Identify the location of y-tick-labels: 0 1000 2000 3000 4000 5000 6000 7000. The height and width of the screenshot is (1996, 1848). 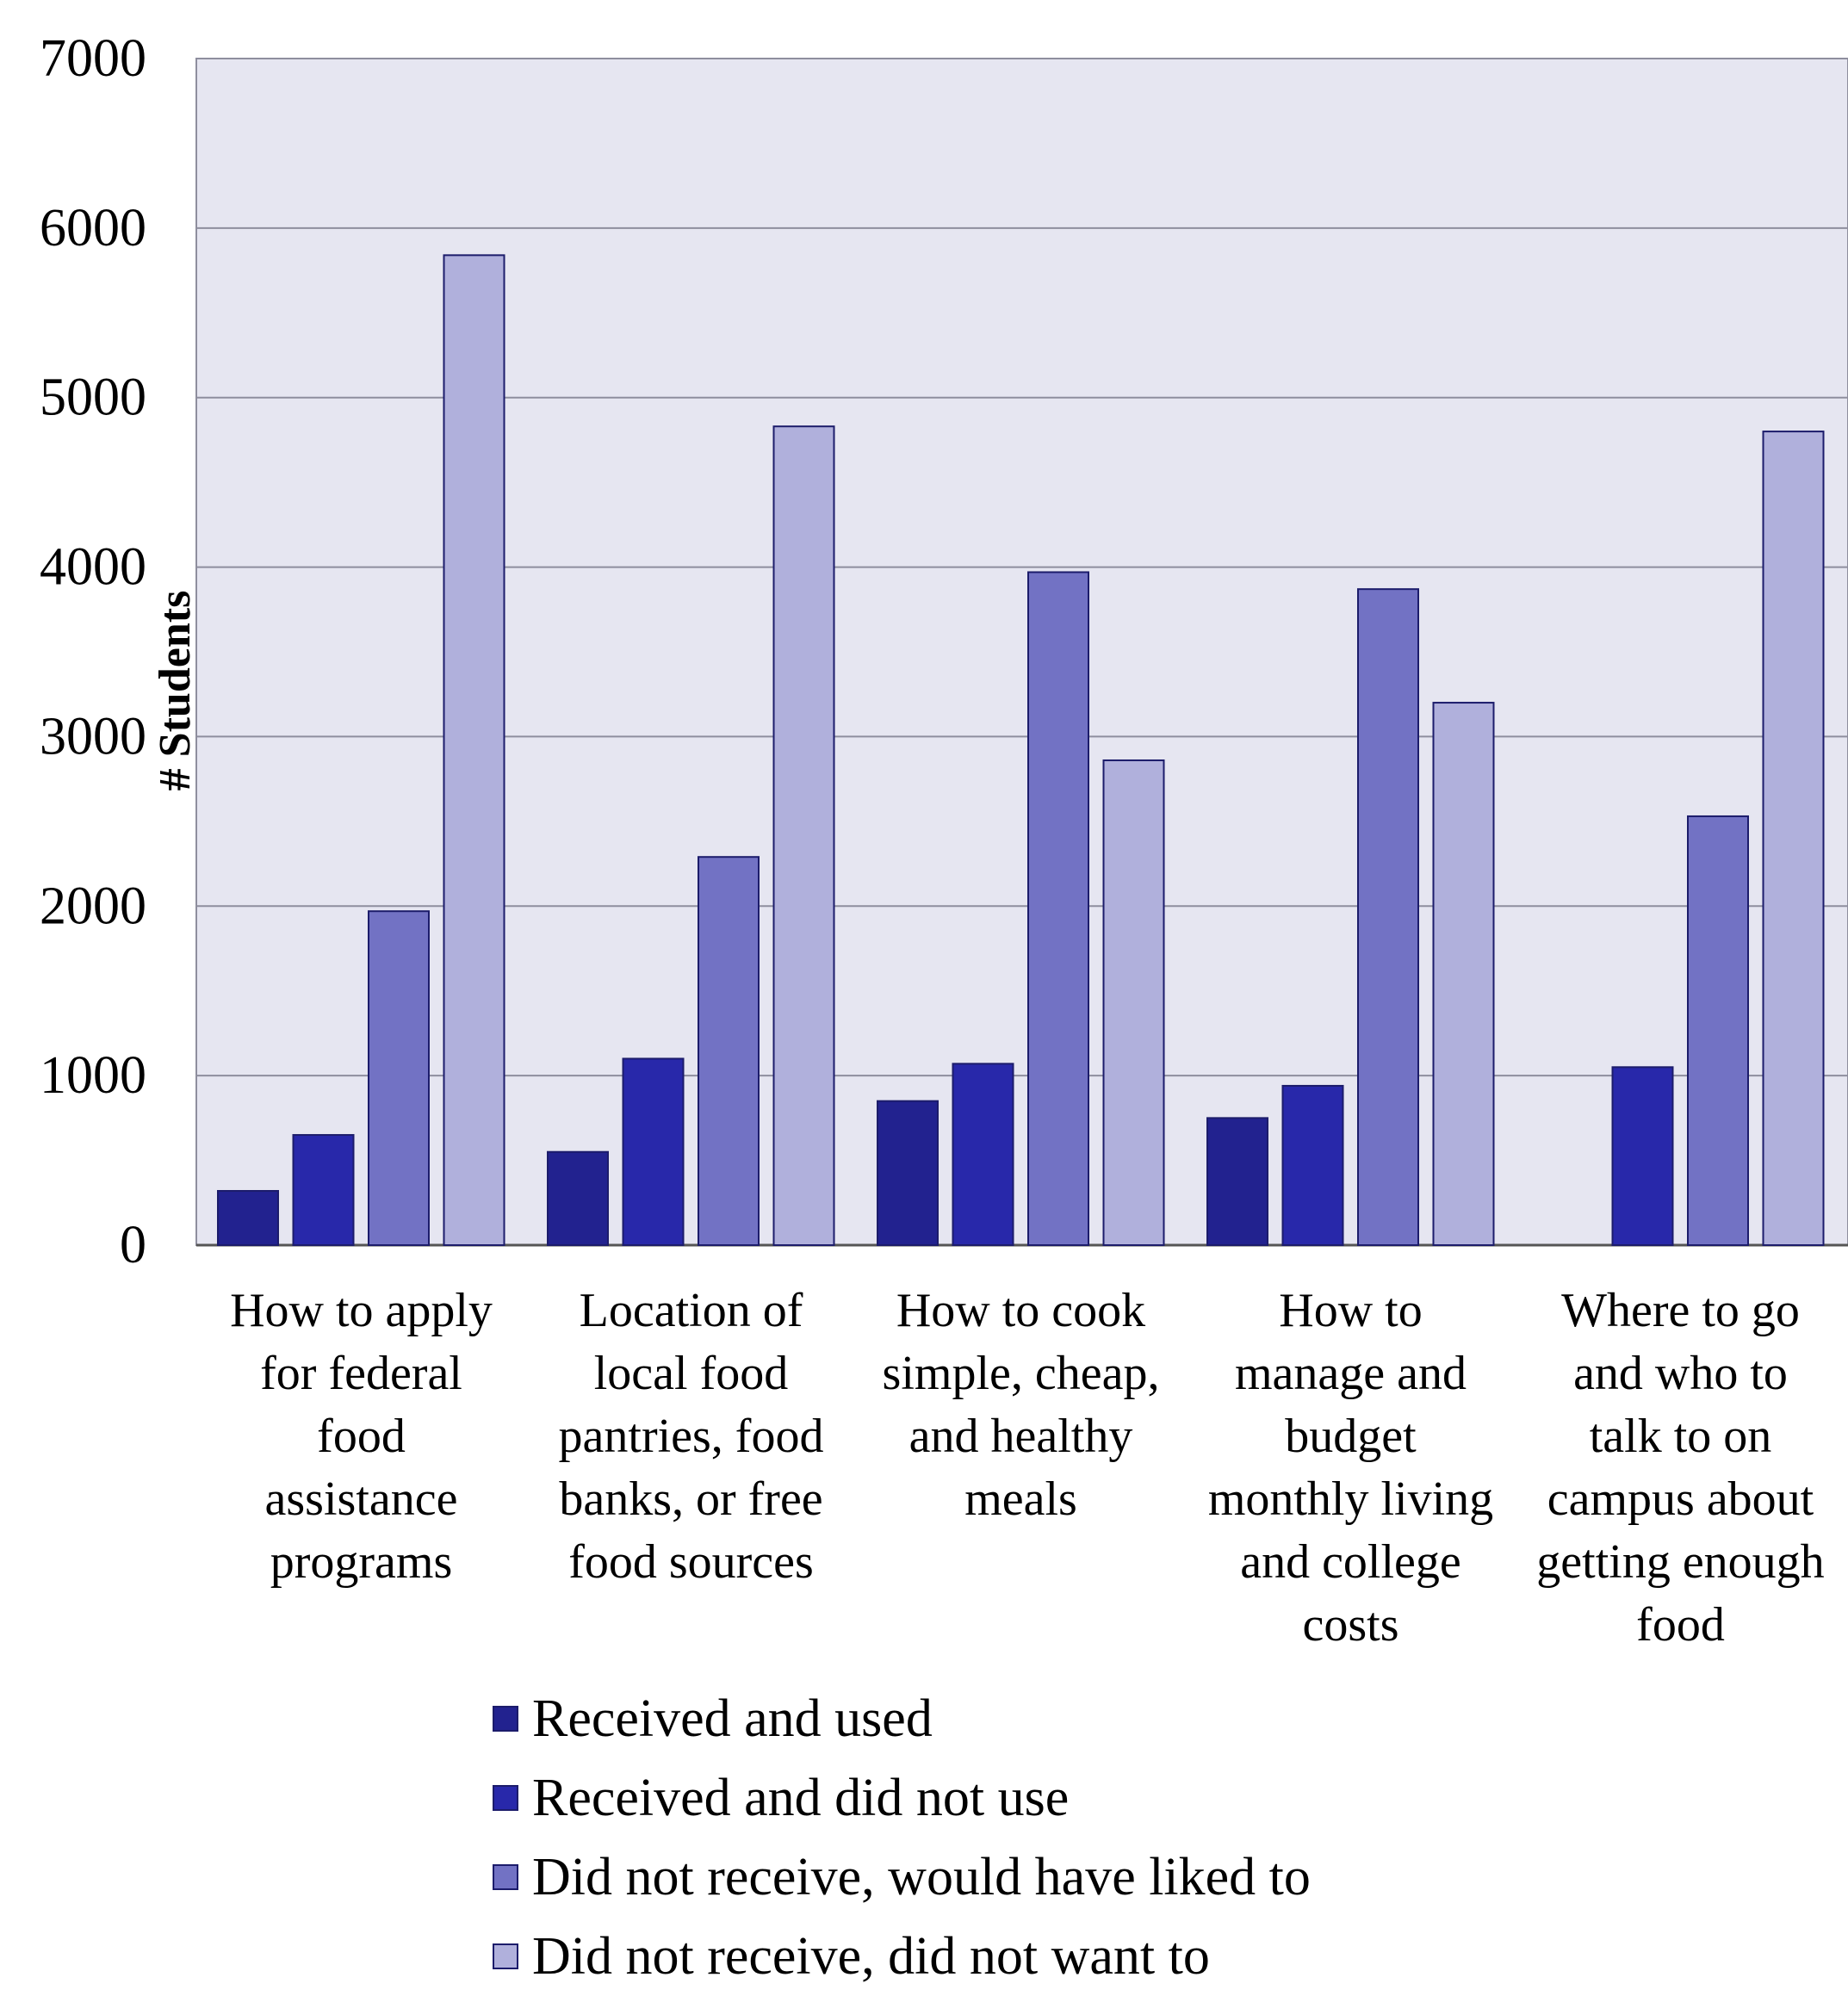
(93, 651).